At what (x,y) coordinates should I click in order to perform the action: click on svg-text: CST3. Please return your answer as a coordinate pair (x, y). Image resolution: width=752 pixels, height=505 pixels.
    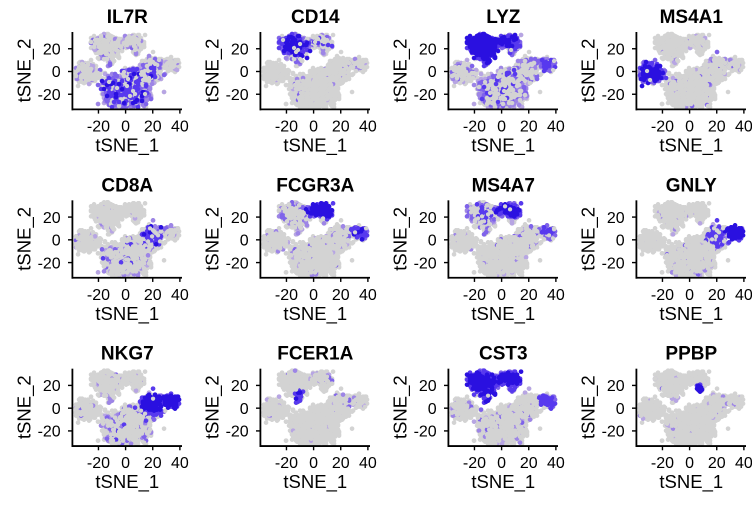
    Looking at the image, I should click on (503, 354).